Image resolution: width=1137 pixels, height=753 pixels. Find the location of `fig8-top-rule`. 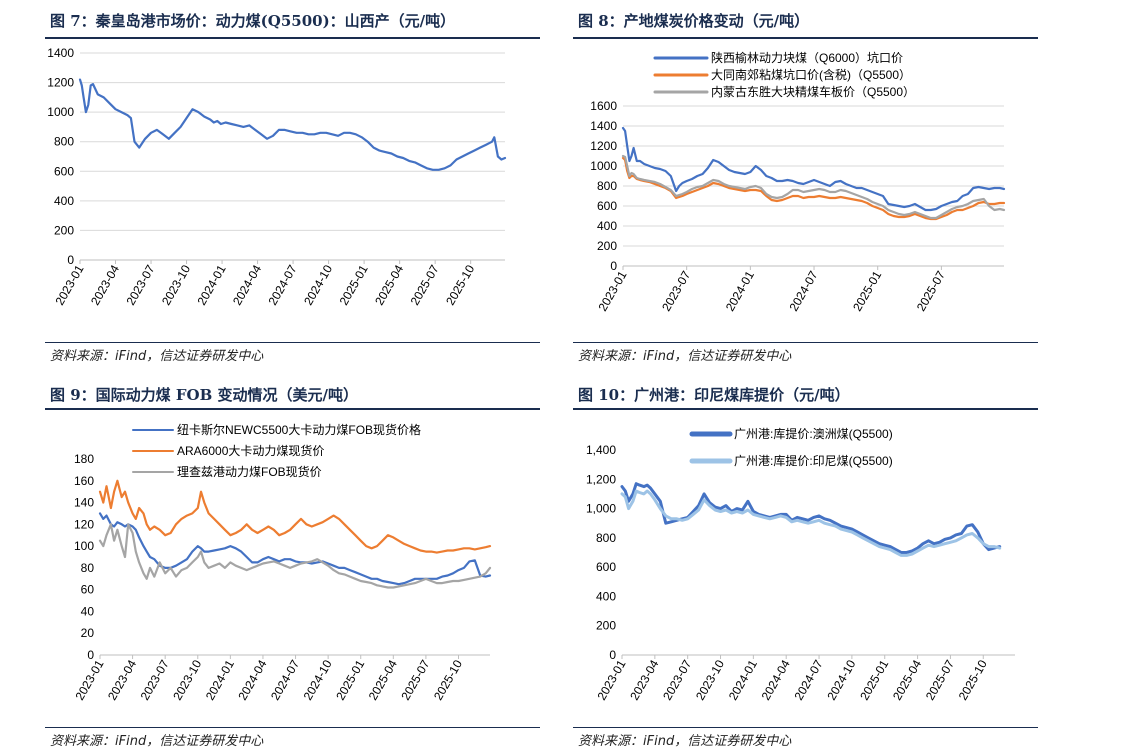

fig8-top-rule is located at coordinates (805, 38).